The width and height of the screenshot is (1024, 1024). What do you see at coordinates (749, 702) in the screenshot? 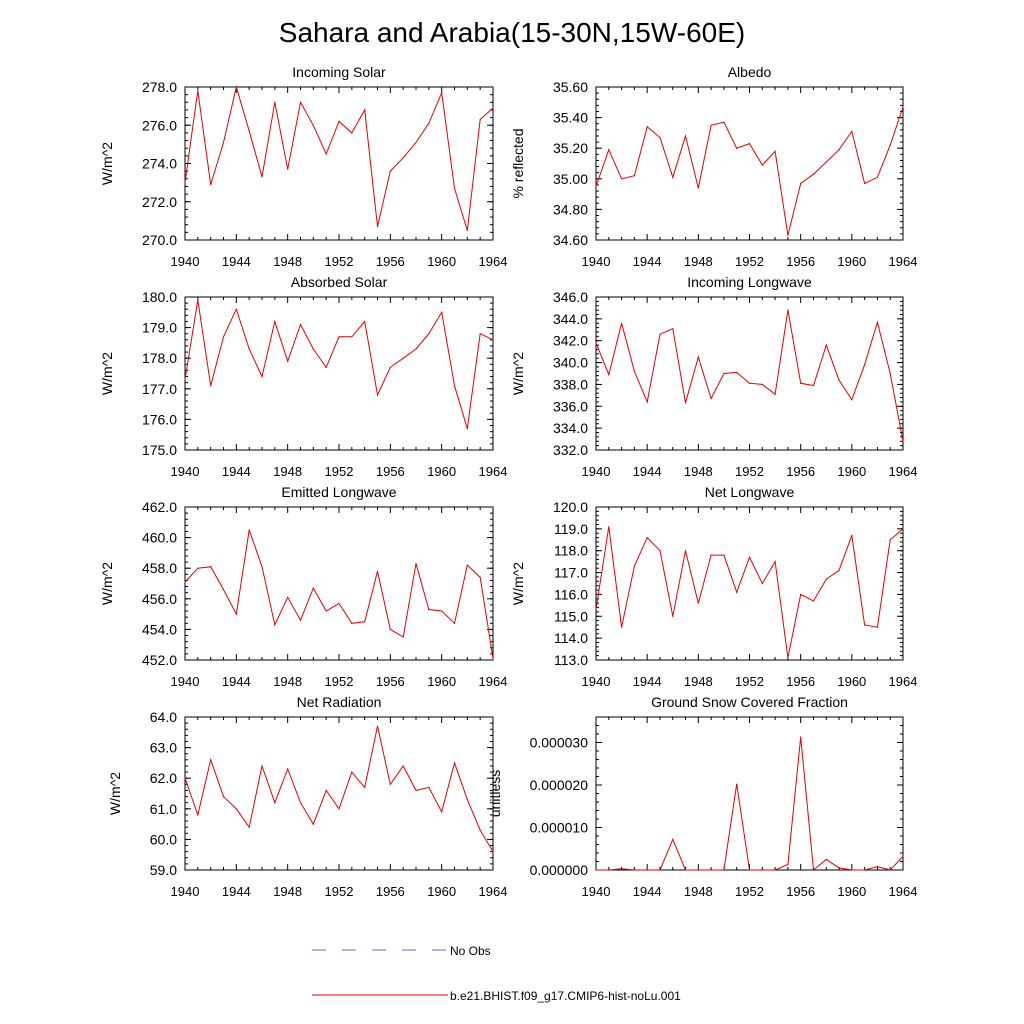
I see `panel-title: Ground Snow Covered Fraction` at bounding box center [749, 702].